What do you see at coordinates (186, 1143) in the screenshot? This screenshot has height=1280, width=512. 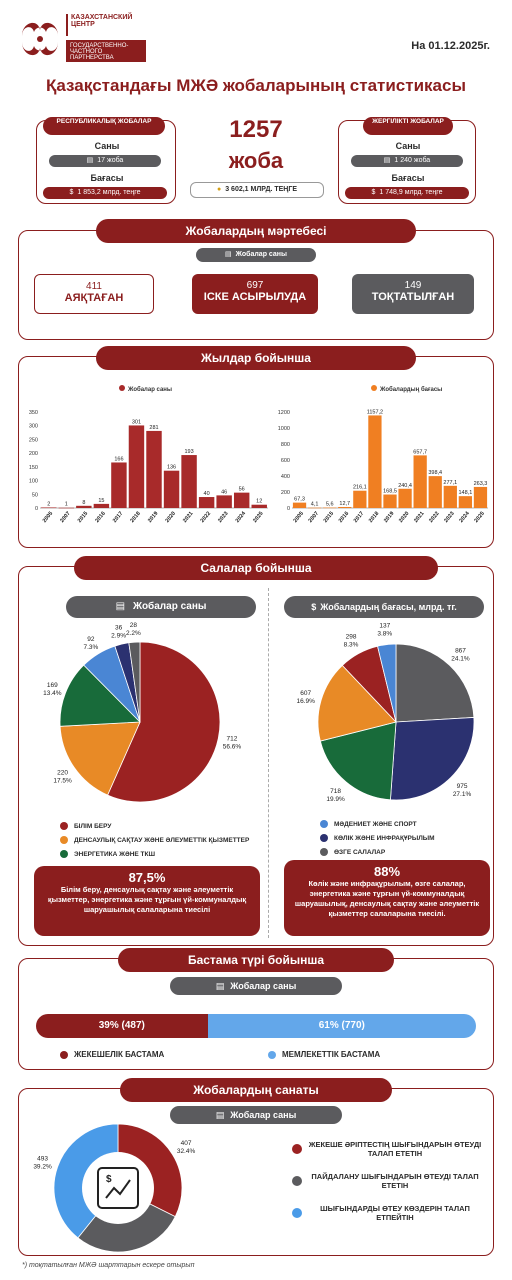 I see `slice-value-label: 407` at bounding box center [186, 1143].